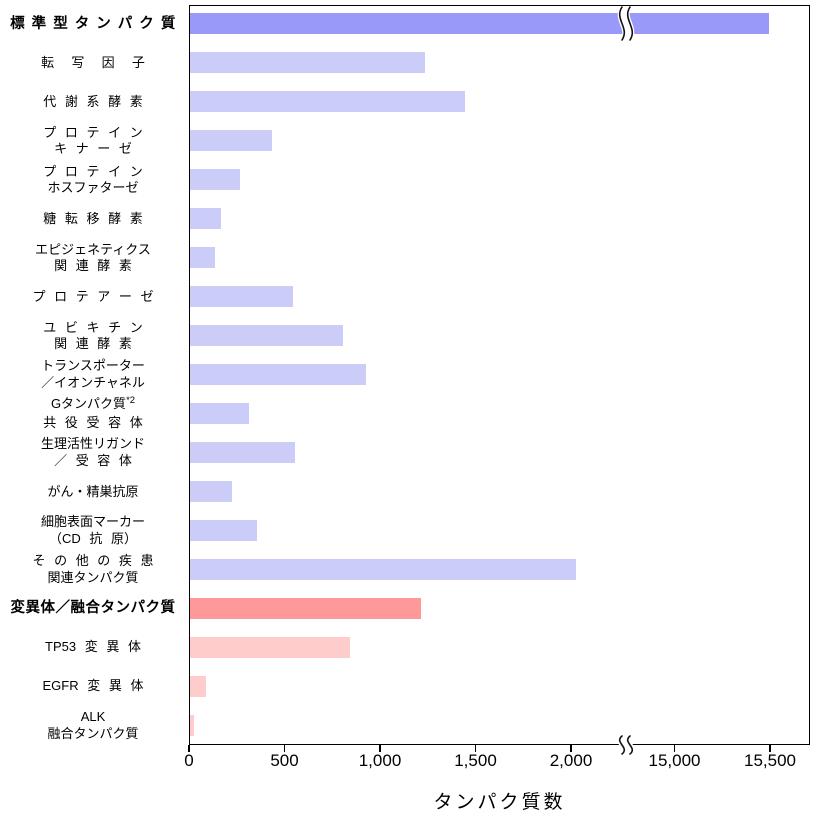  I want to click on bar-break-icon, so click(626, 23).